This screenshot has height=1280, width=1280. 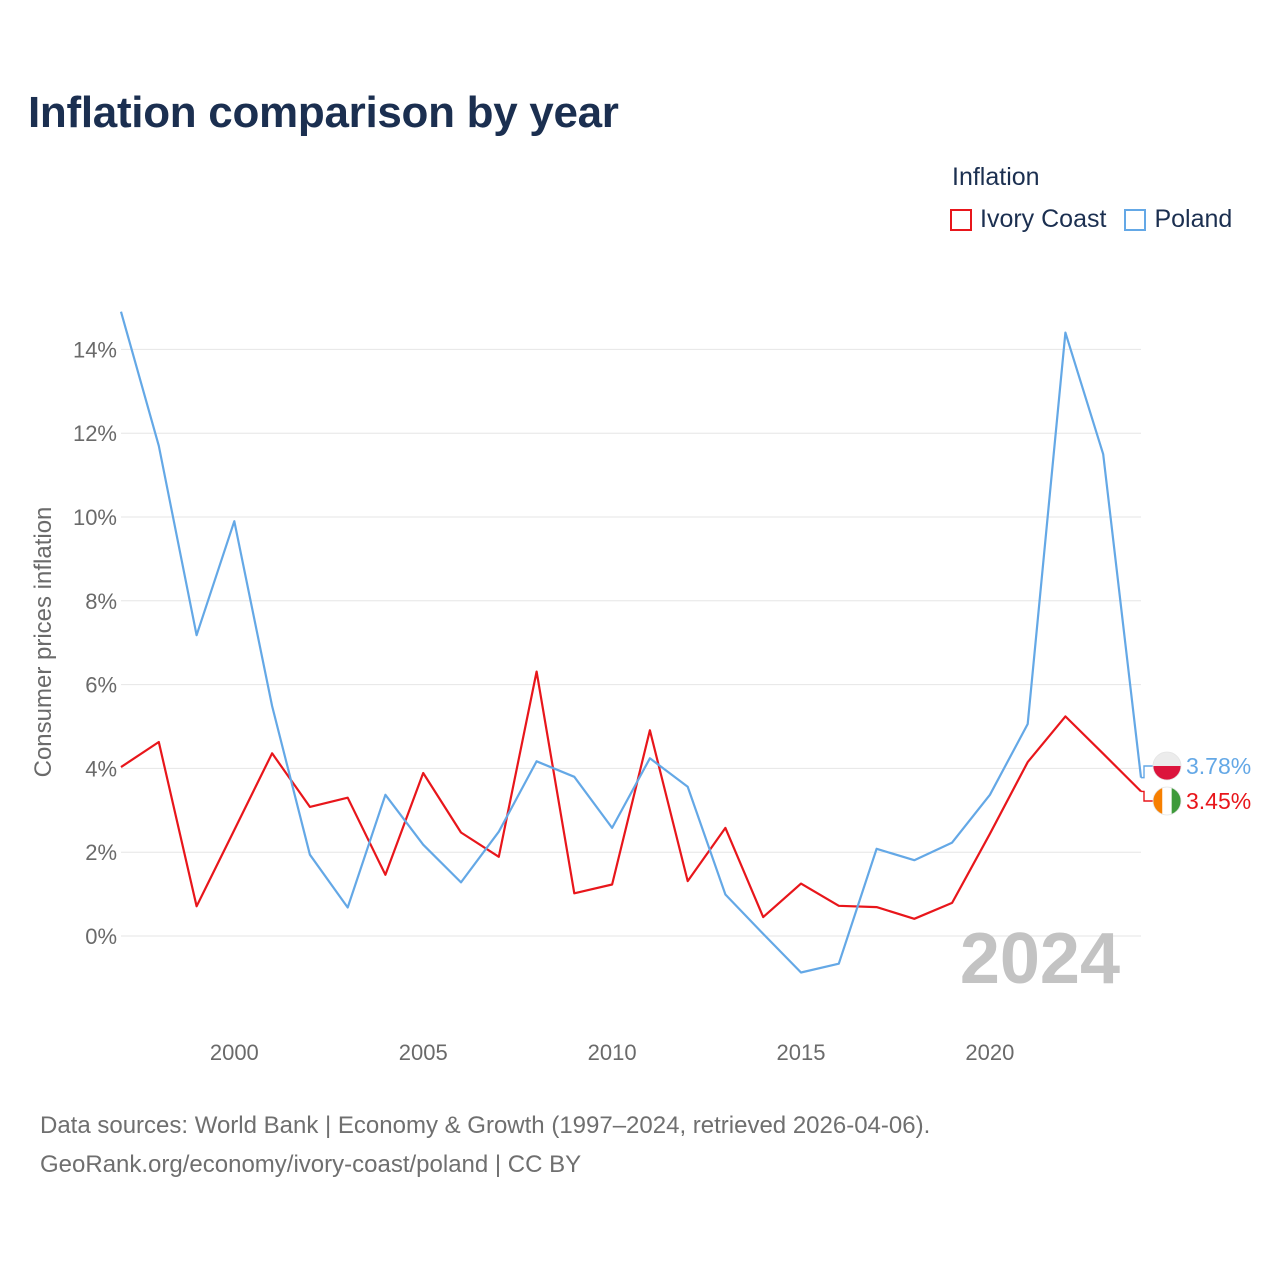 I want to click on legend: Ivory Coast Poland, so click(x=1091, y=219).